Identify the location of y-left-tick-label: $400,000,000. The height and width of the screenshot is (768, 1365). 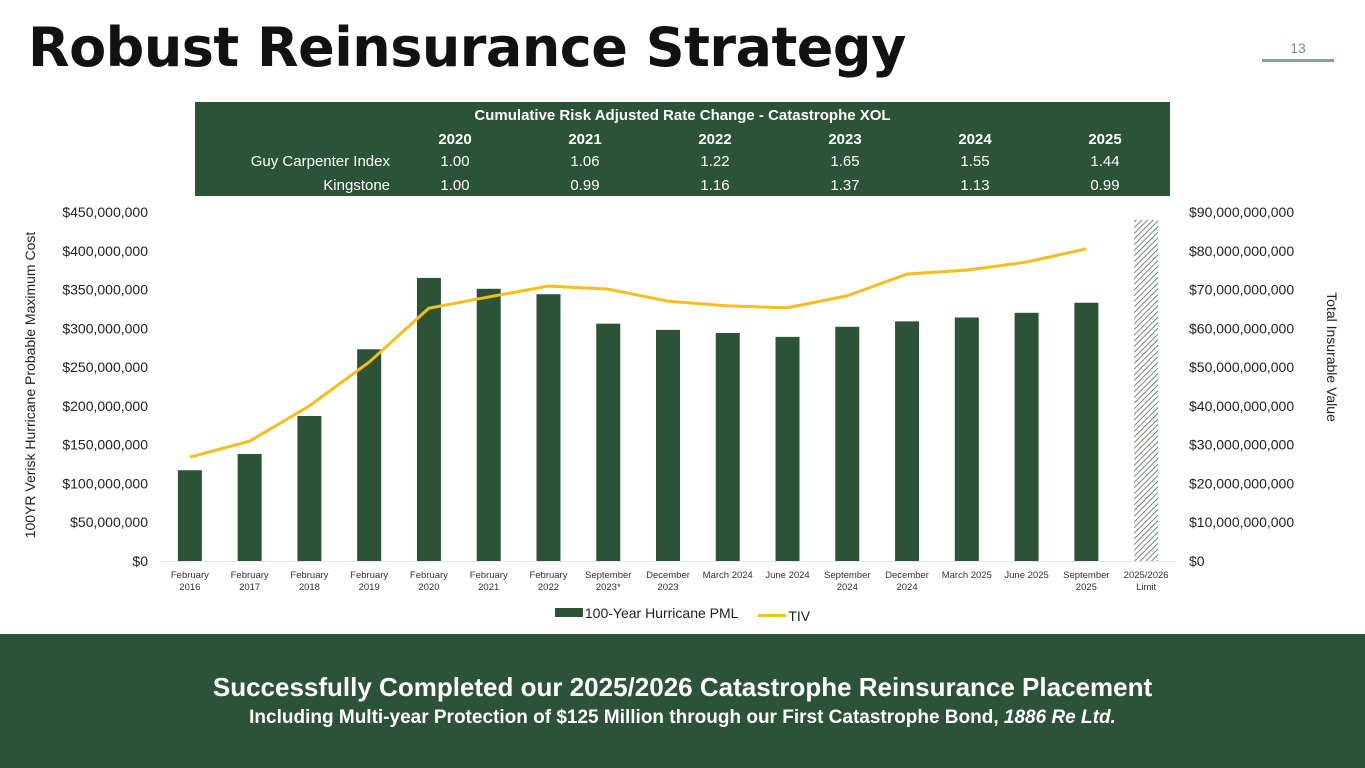
(105, 251).